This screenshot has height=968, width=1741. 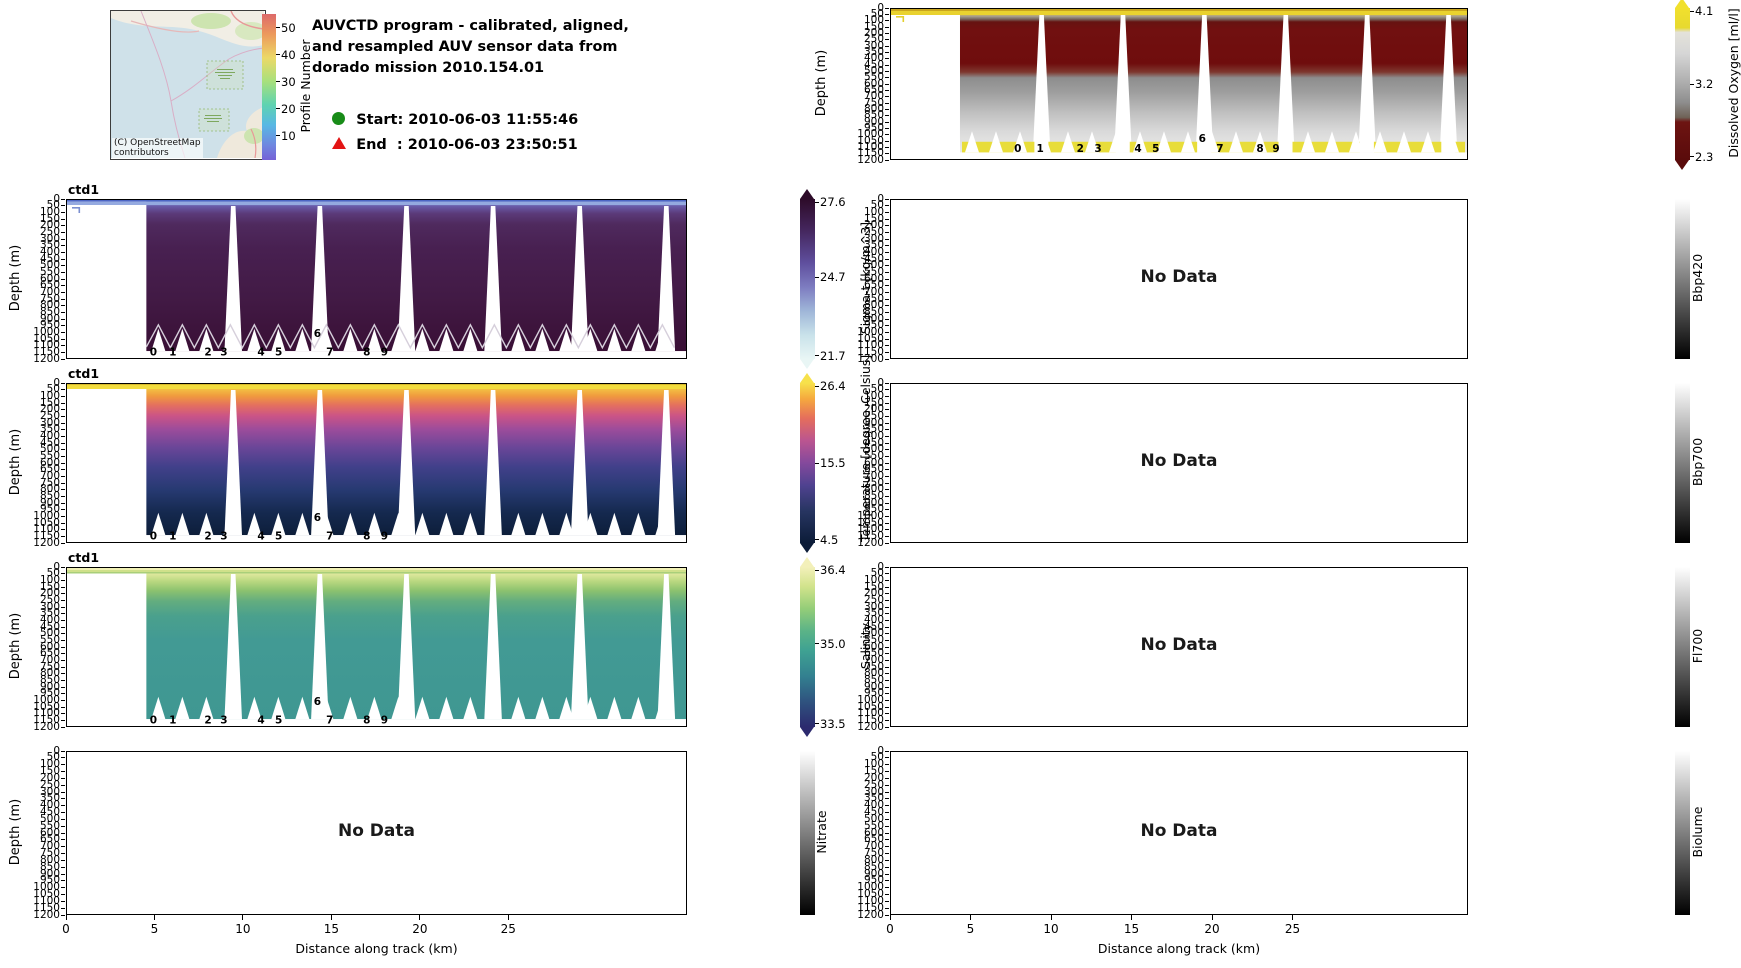 I want to click on colorbar-arrow-down-sigma_t, so click(x=807, y=364).